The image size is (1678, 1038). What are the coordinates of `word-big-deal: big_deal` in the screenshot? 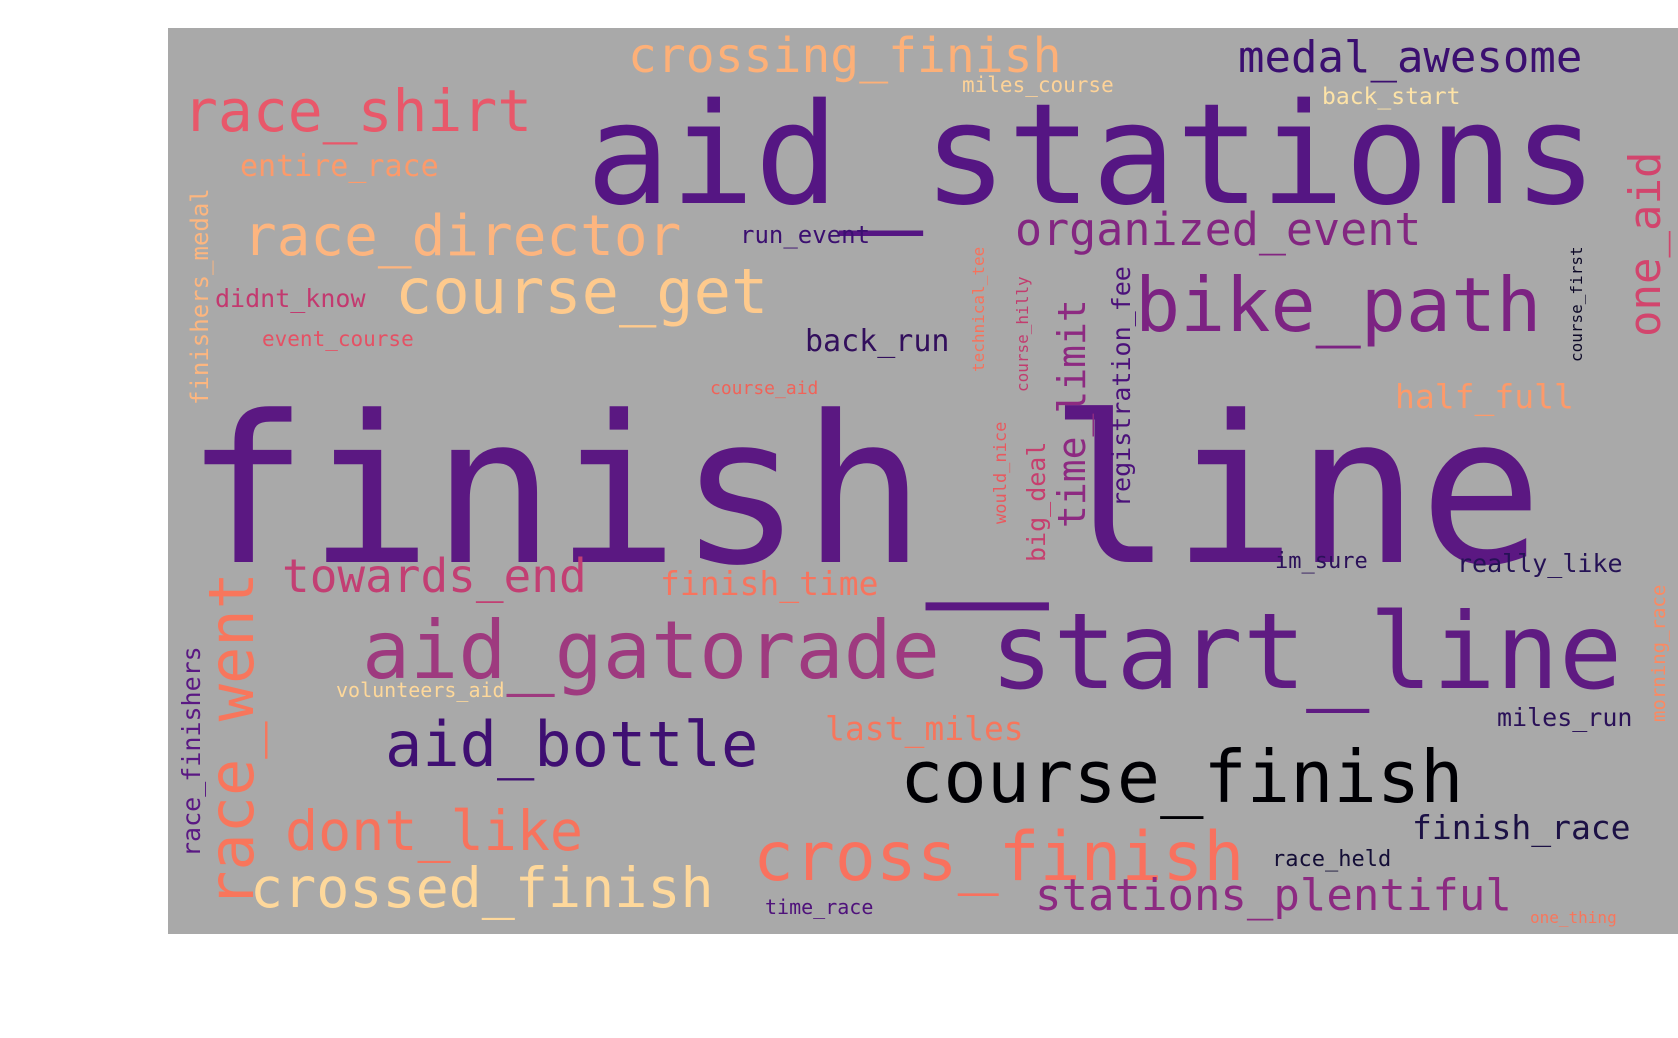 It's located at (1036, 502).